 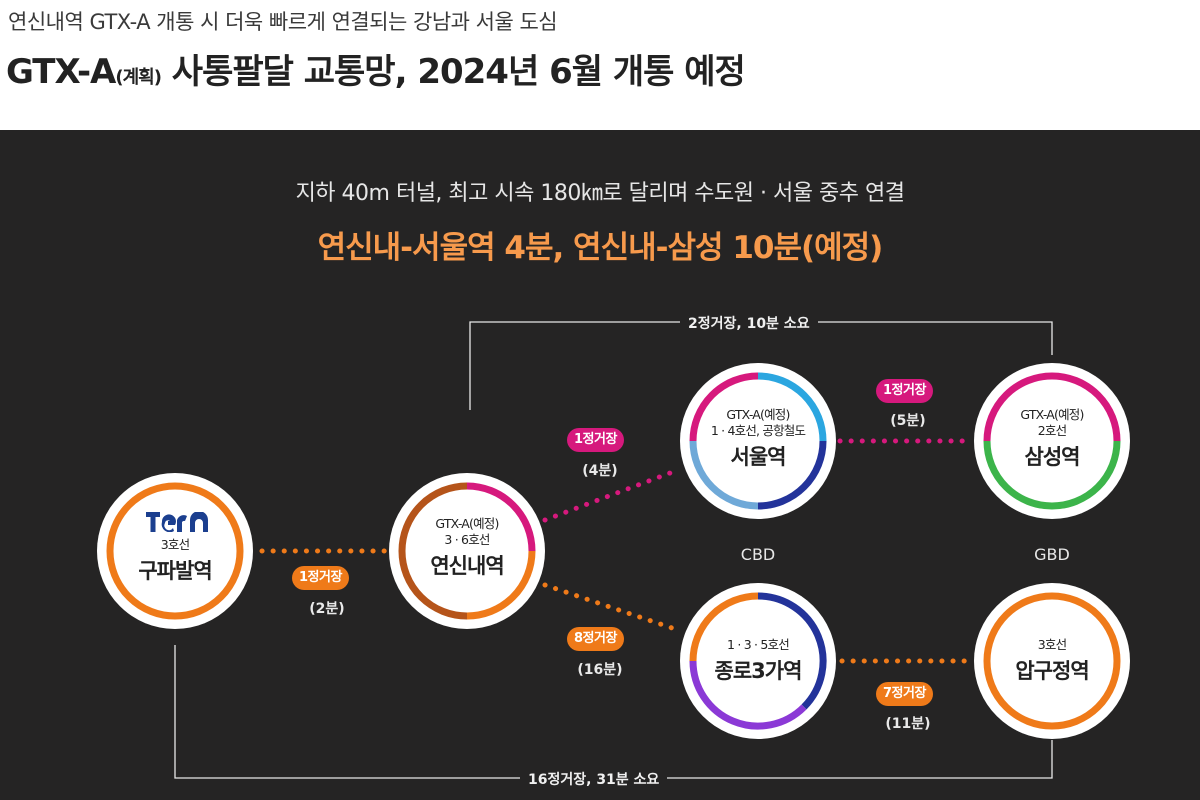 I want to click on station-name: 종로3가역, so click(x=758, y=671).